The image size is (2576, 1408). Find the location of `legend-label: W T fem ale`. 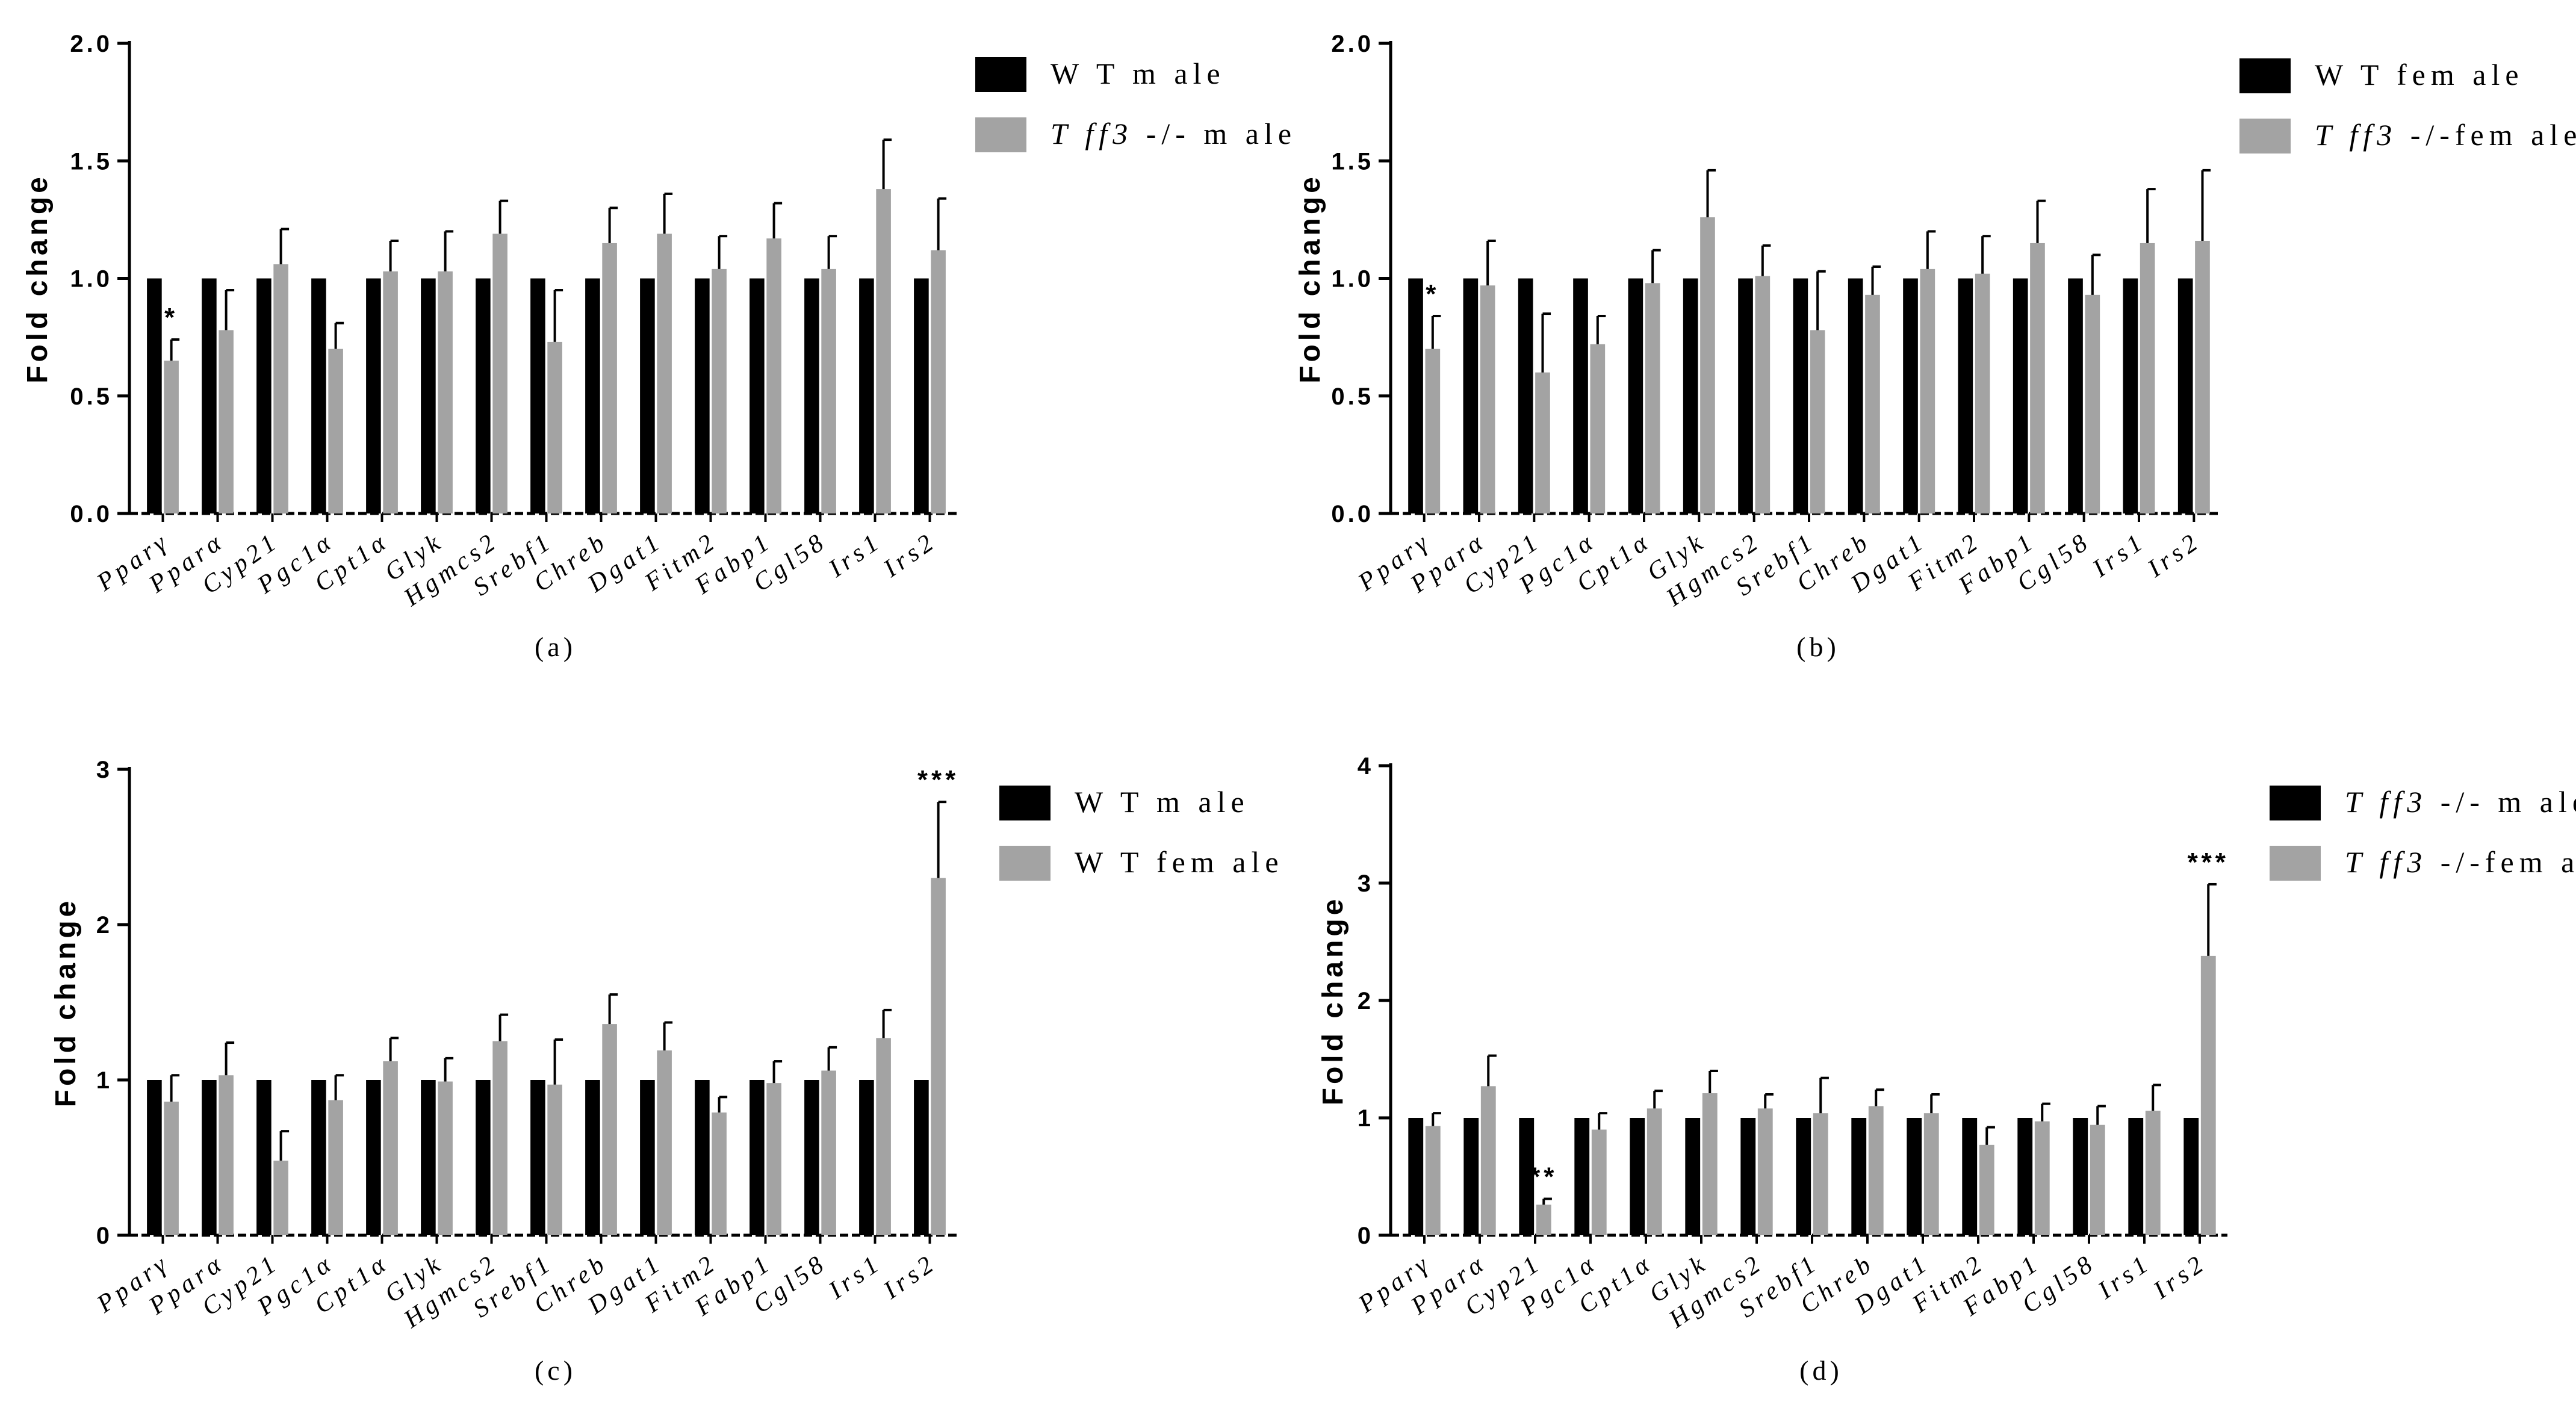

legend-label: W T fem ale is located at coordinates (2419, 74).